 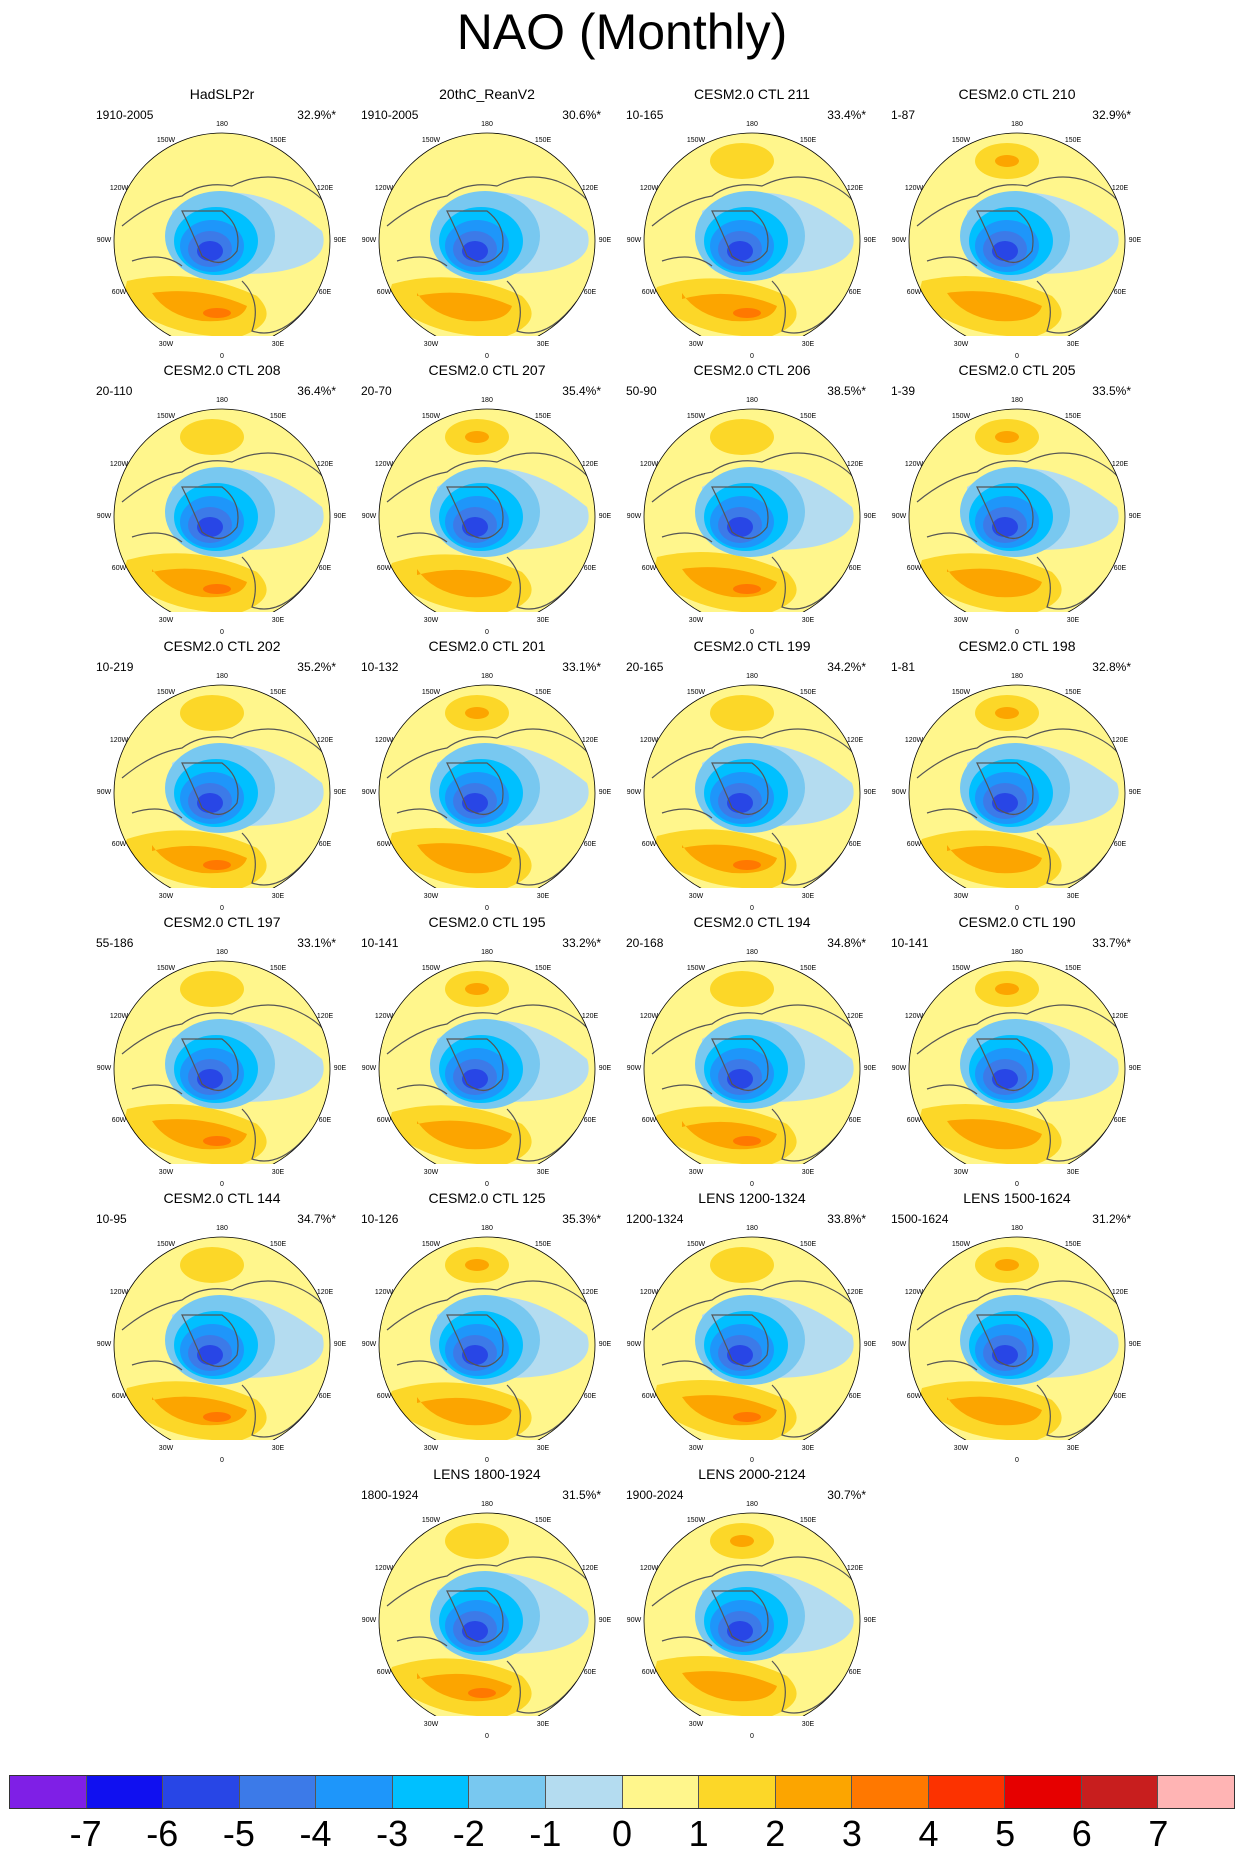 What do you see at coordinates (487, 922) in the screenshot?
I see `panel-title: CESM2.0 CTL 195` at bounding box center [487, 922].